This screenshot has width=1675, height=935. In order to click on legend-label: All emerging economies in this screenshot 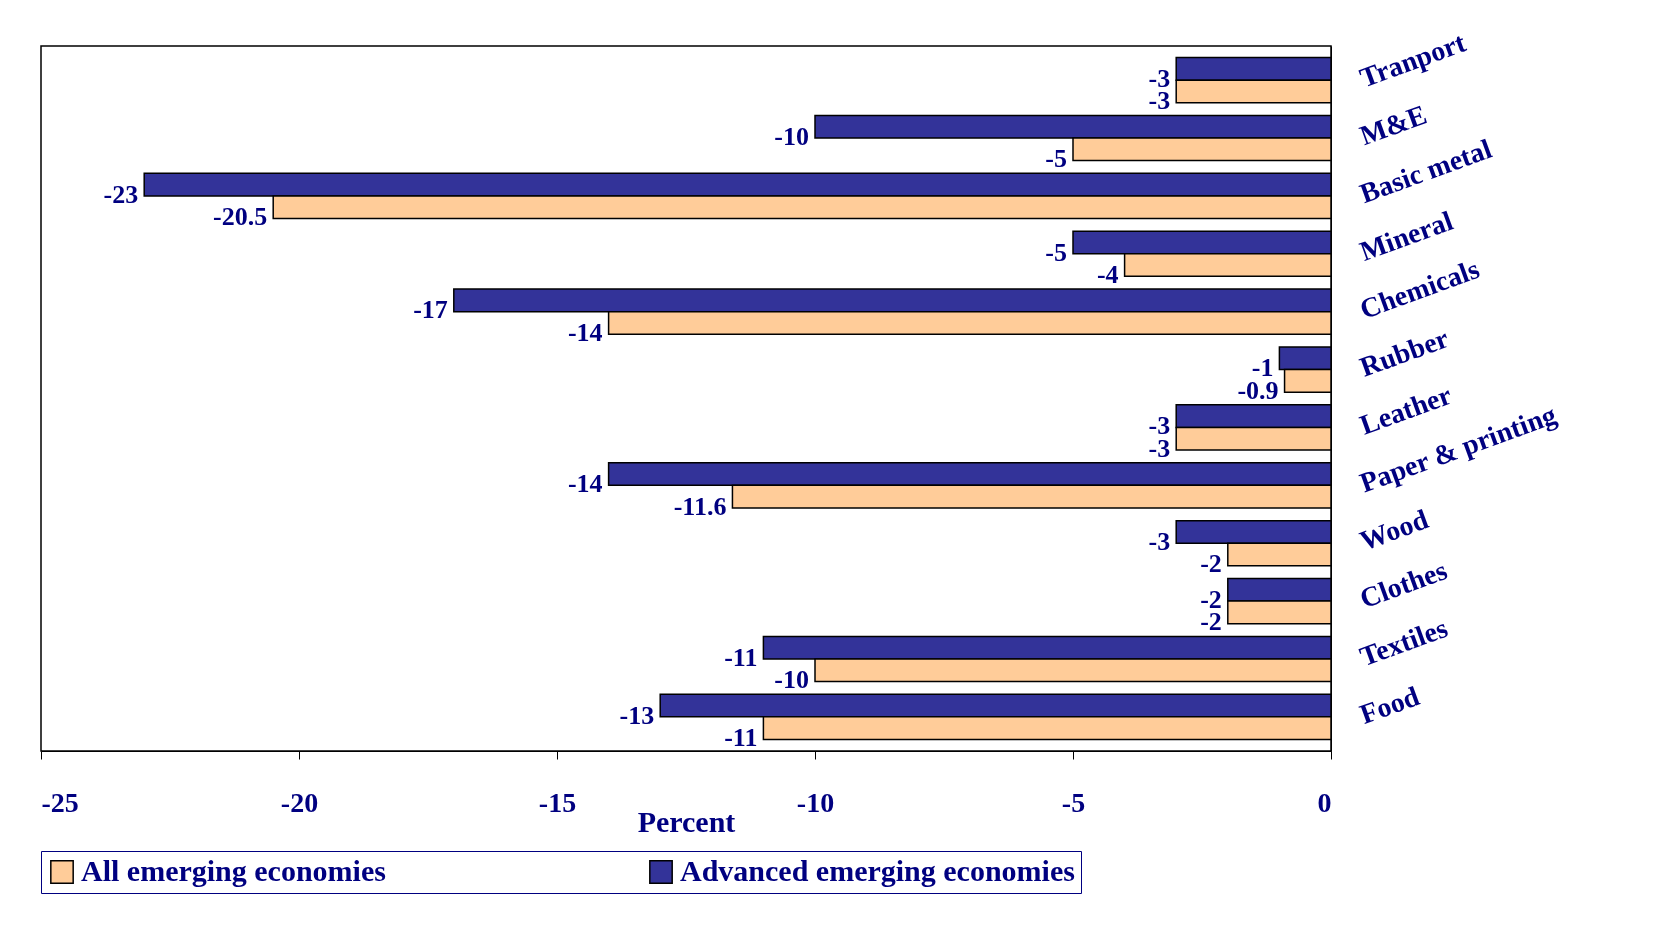, I will do `click(233, 870)`.